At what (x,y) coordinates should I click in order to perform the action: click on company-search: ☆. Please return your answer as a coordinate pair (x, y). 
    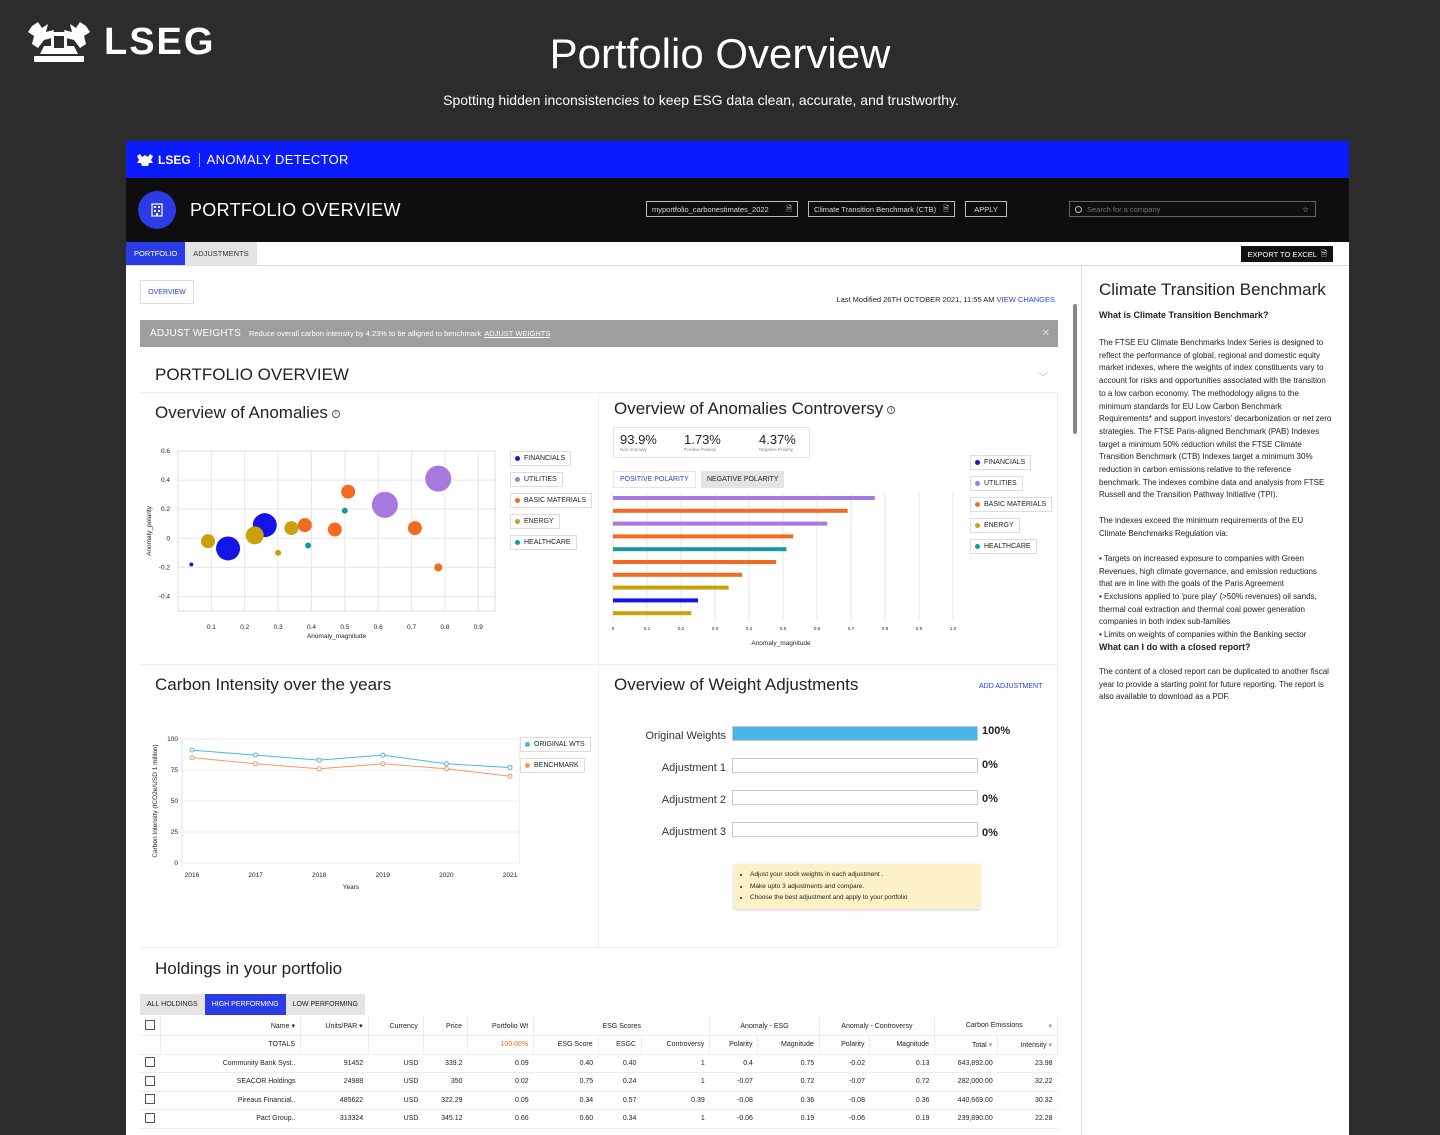
    Looking at the image, I should click on (1192, 209).